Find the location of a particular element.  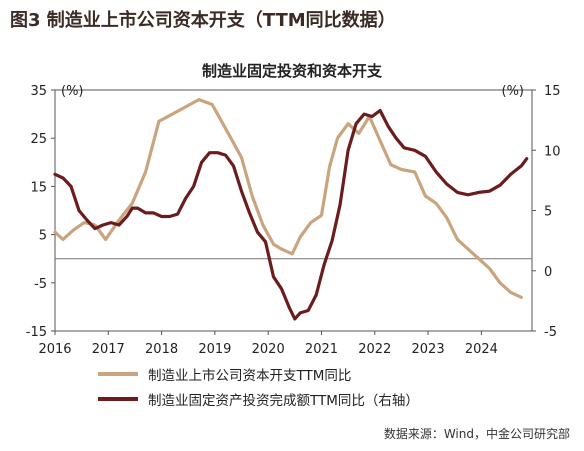

legend-label-series-1: 制造业上市公司资本开支TTM同比 is located at coordinates (250, 376).